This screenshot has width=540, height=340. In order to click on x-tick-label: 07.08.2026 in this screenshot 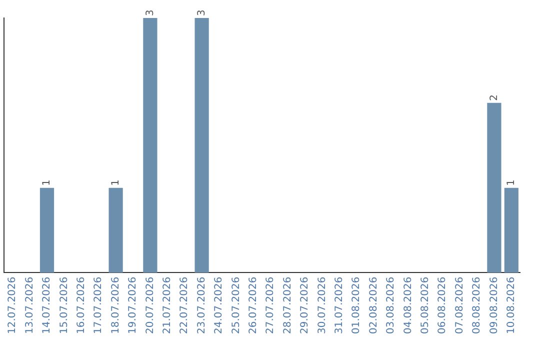, I will do `click(460, 305)`.